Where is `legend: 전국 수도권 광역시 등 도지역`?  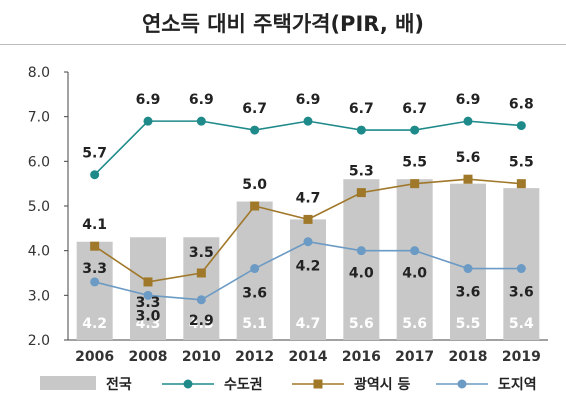
legend: 전국 수도권 광역시 등 도지역 is located at coordinates (288, 384).